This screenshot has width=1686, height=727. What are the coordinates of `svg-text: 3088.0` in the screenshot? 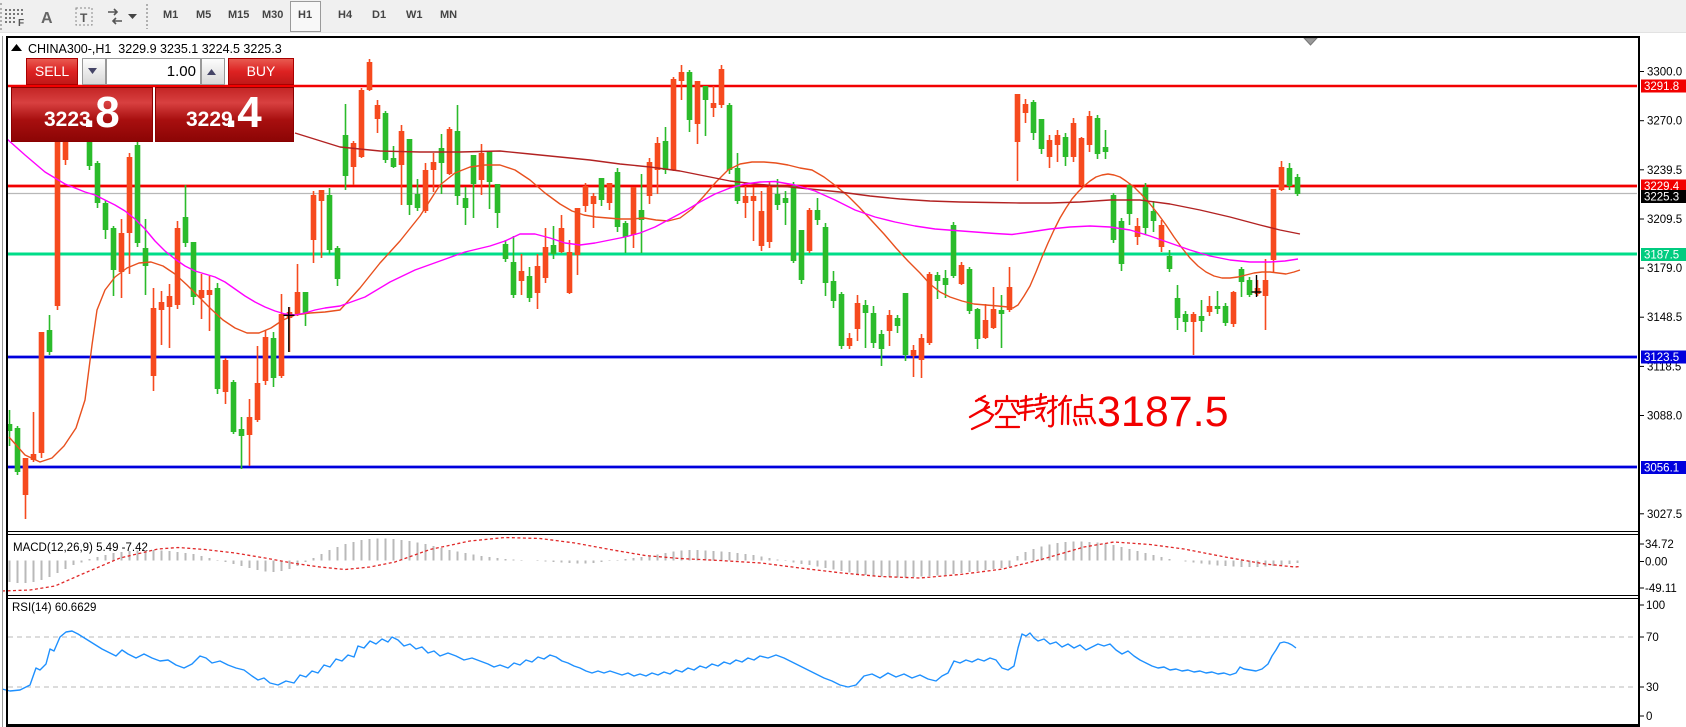 It's located at (1664, 417).